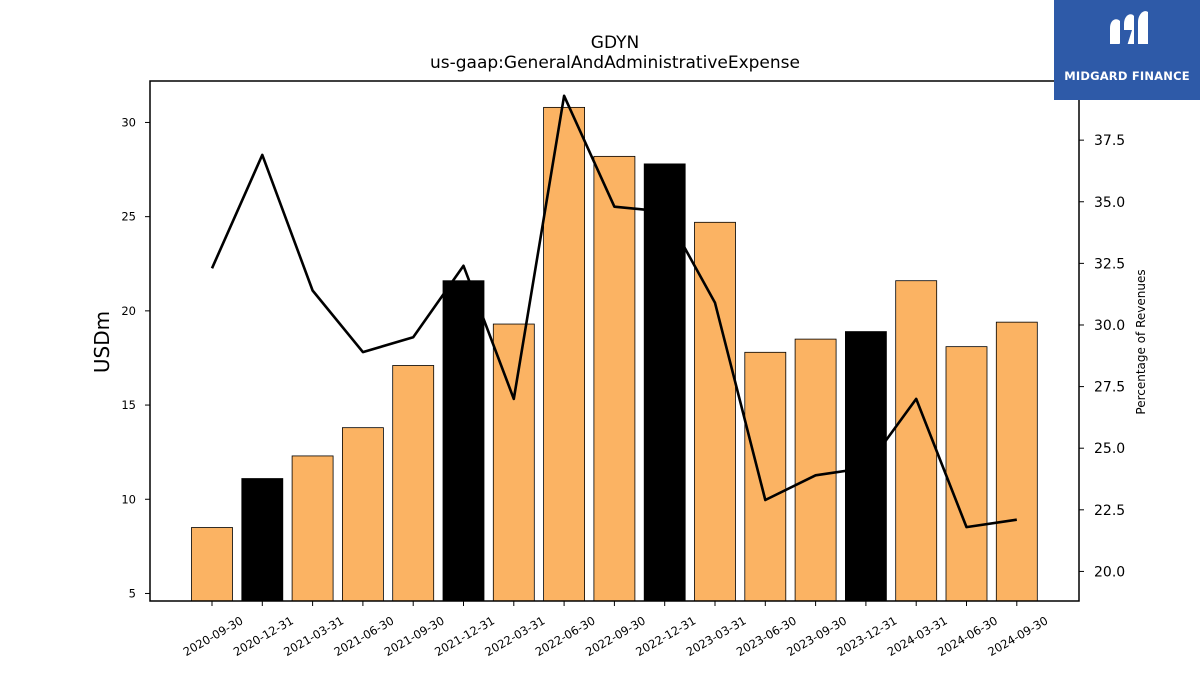  I want to click on chart-subtitle: us-gaap:GeneralAndAdministrativeExpense, so click(615, 63).